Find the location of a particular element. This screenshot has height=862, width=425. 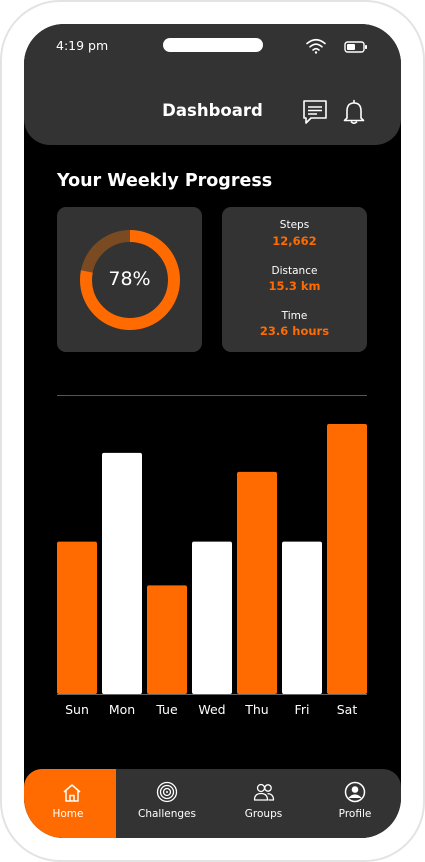

bell-icon is located at coordinates (354, 112).